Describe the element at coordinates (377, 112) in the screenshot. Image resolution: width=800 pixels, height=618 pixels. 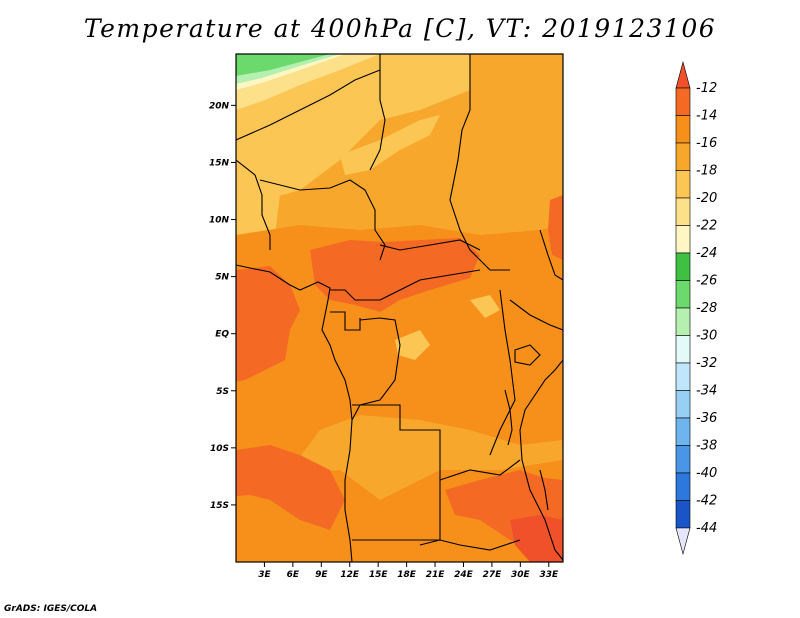
I see `border-libya-sudan` at that location.